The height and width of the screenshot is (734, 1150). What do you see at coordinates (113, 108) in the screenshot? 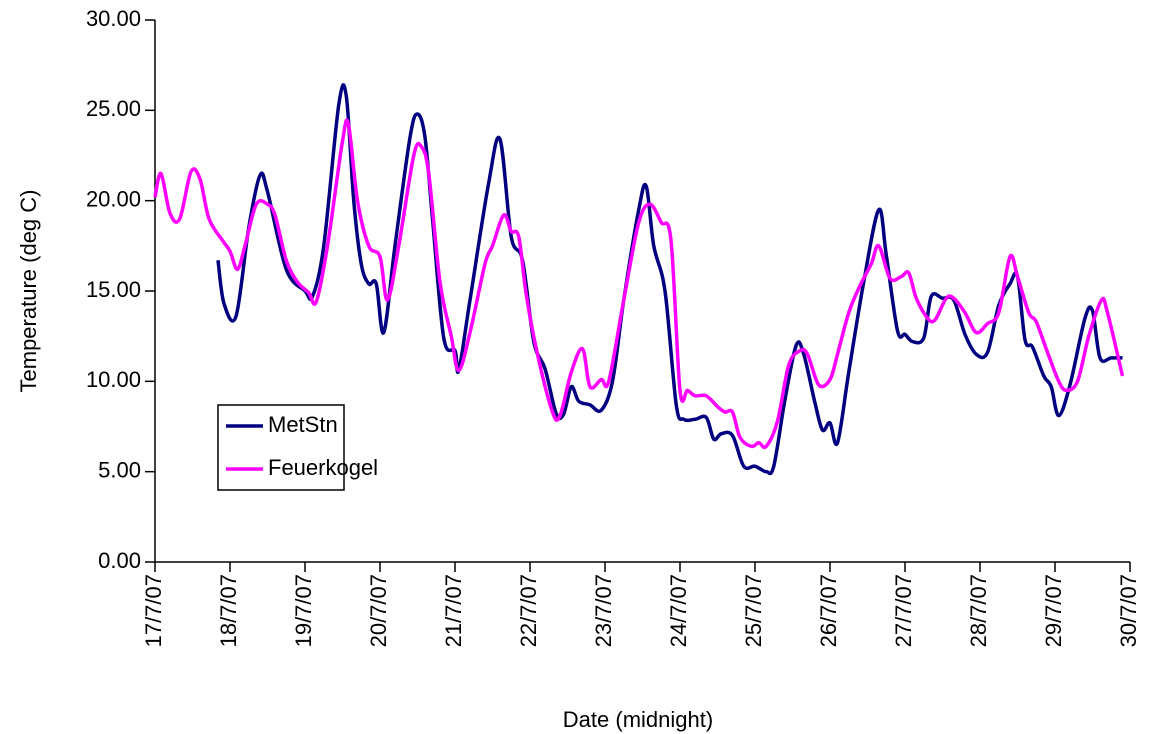
I see `y-tick-label: 25.00` at bounding box center [113, 108].